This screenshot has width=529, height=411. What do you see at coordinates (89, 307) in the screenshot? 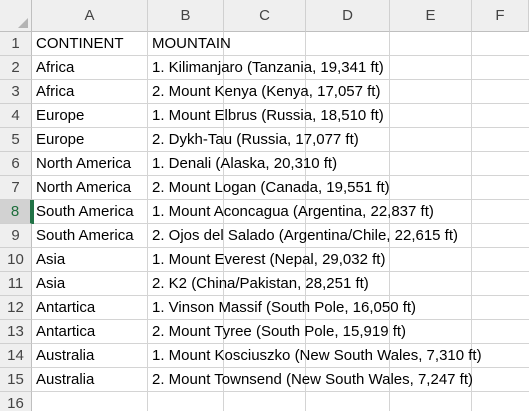
I see `cell-a12: Antartica` at bounding box center [89, 307].